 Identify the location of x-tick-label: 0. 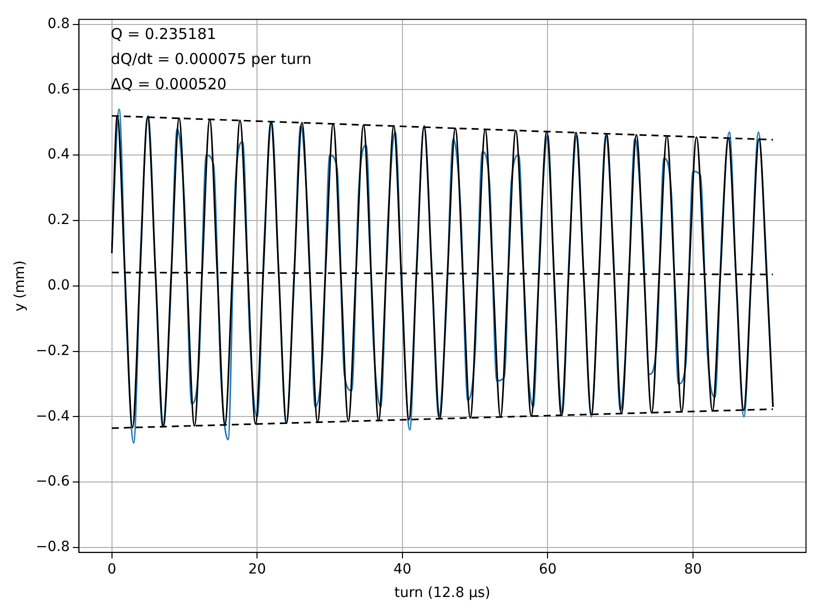
(111, 569).